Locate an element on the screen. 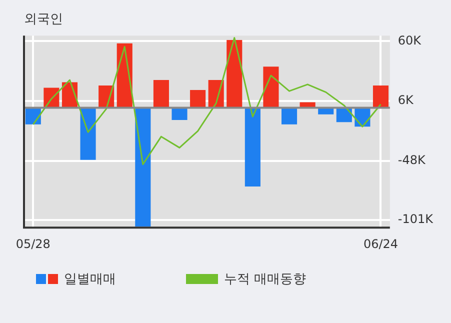 This screenshot has width=451, height=323. legend-label: 누적 매매동향 is located at coordinates (265, 279).